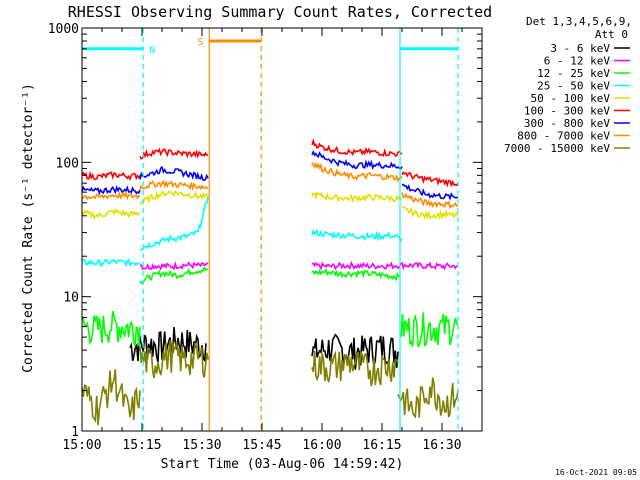 This screenshot has height=480, width=640. Describe the element at coordinates (81, 445) in the screenshot. I see `x-tick-label-0: 15:00` at that location.